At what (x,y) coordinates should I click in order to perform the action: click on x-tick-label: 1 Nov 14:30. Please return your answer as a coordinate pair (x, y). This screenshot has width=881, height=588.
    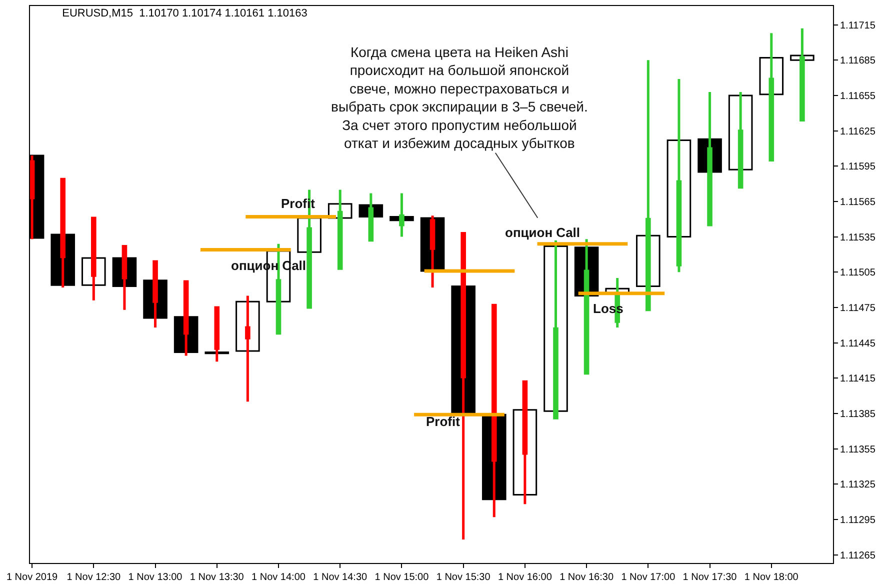
    Looking at the image, I should click on (340, 577).